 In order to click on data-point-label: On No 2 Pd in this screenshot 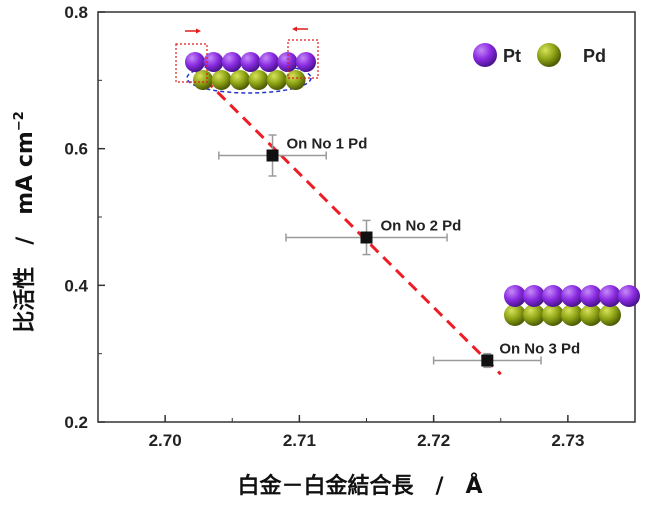, I will do `click(421, 226)`.